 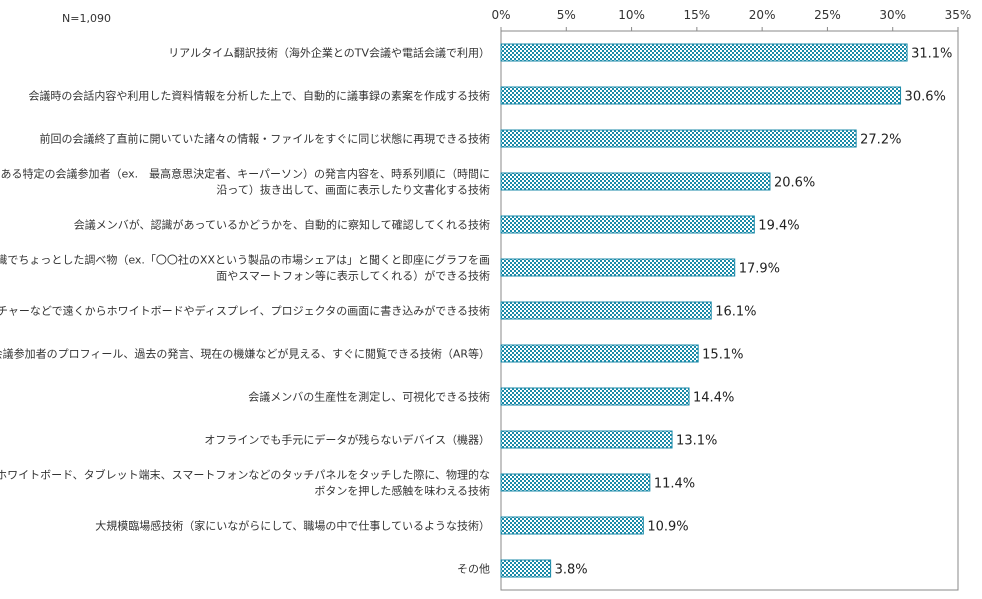 What do you see at coordinates (925, 97) in the screenshot?
I see `value-label: 30.6%` at bounding box center [925, 97].